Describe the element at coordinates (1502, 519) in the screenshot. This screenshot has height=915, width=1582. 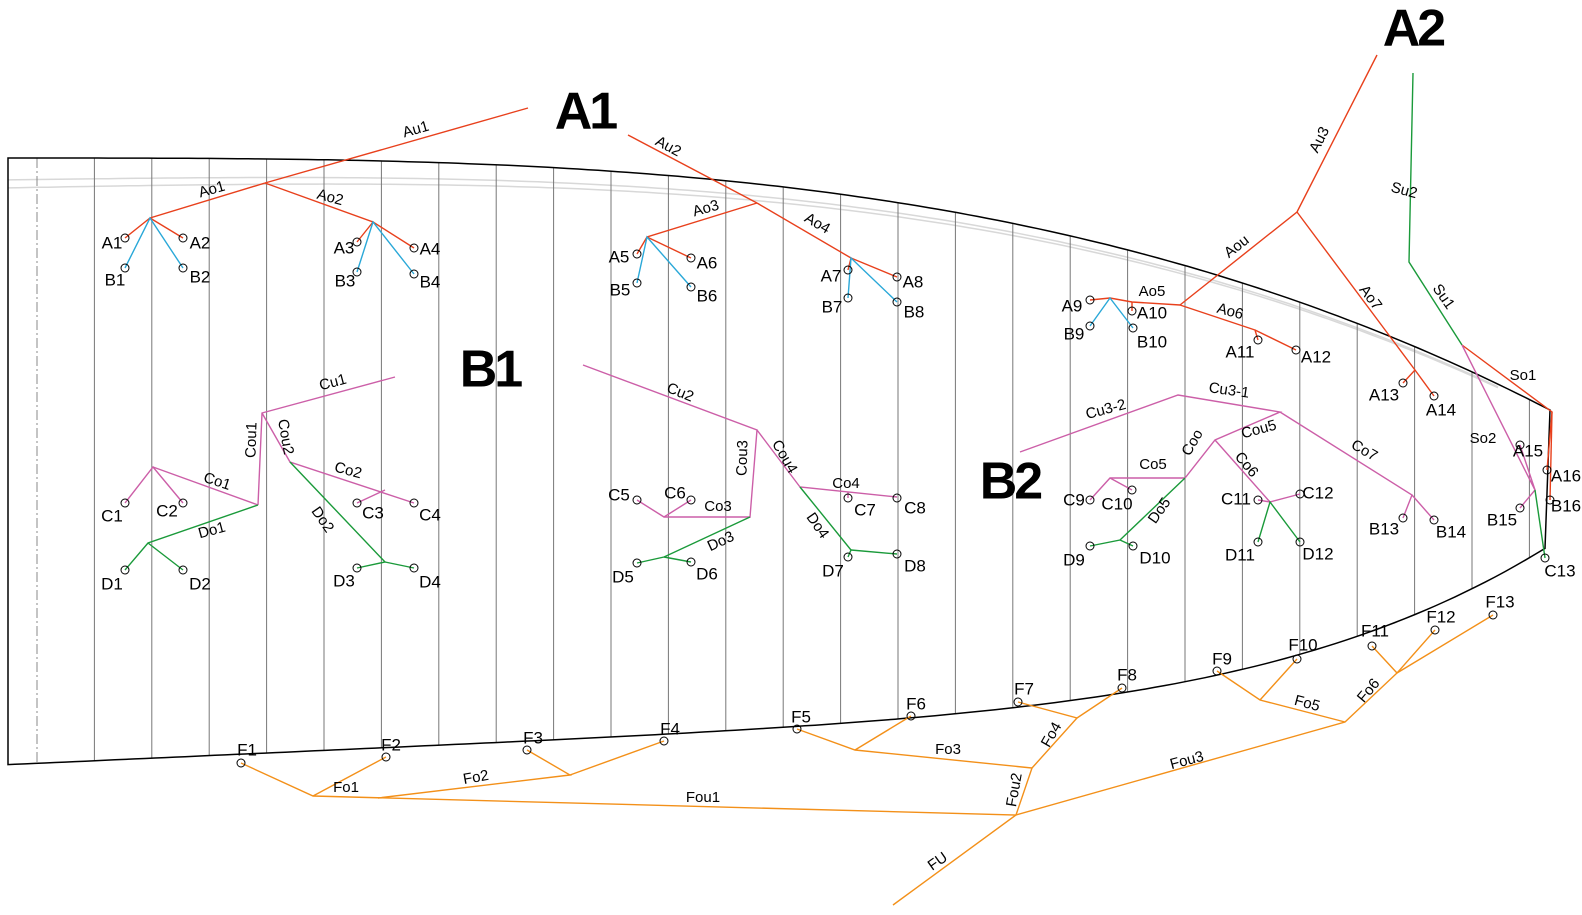
I see `point-label: B15` at that location.